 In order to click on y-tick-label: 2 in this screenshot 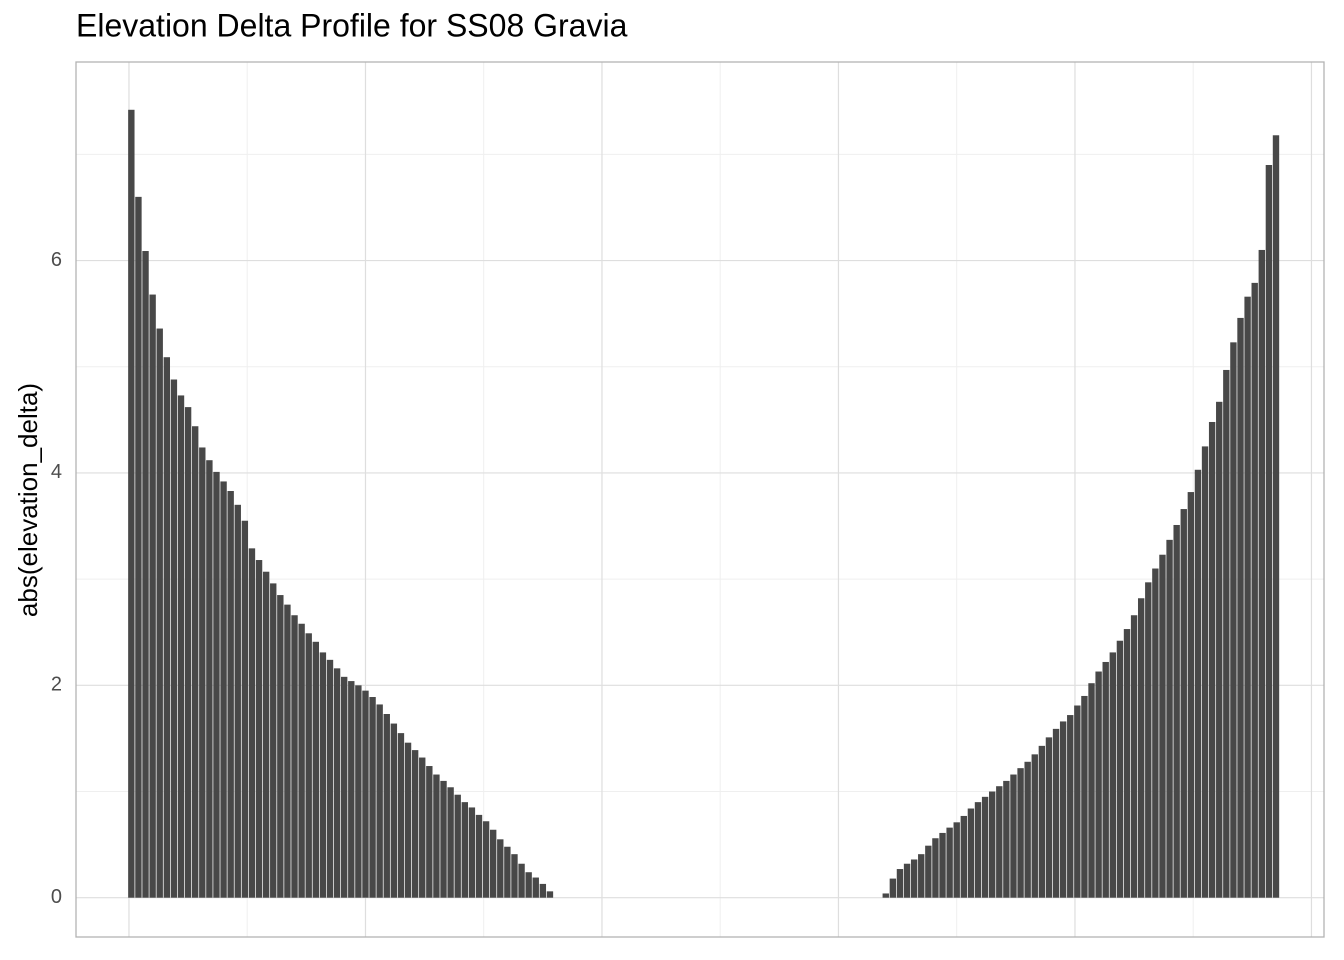, I will do `click(56, 685)`.